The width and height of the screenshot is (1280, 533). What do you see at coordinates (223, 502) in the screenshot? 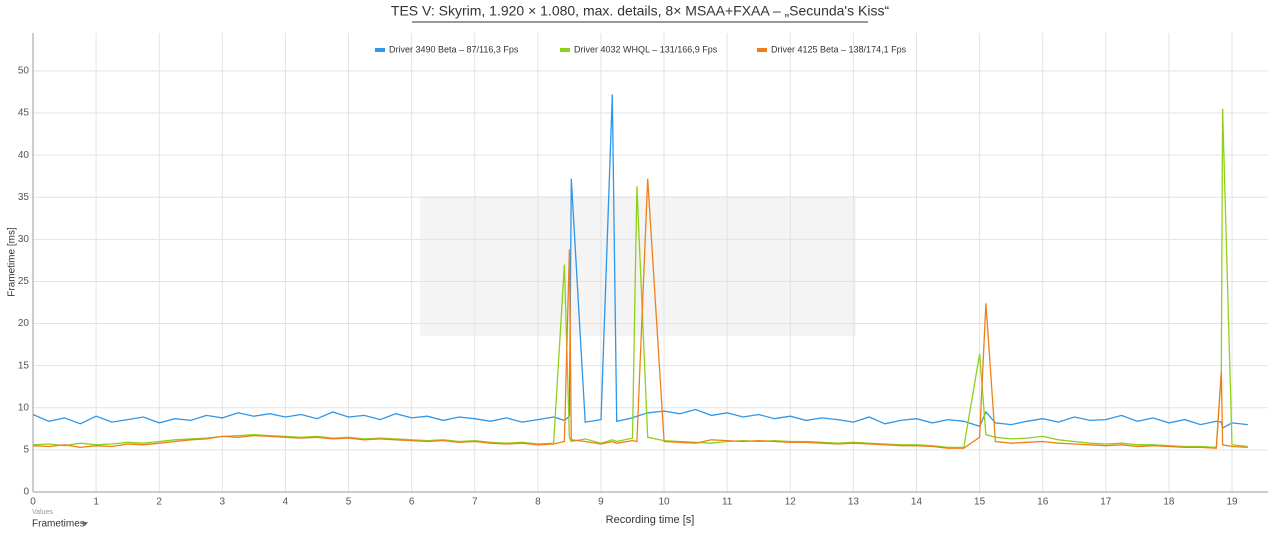
I see `x-tick-label: 3` at bounding box center [223, 502].